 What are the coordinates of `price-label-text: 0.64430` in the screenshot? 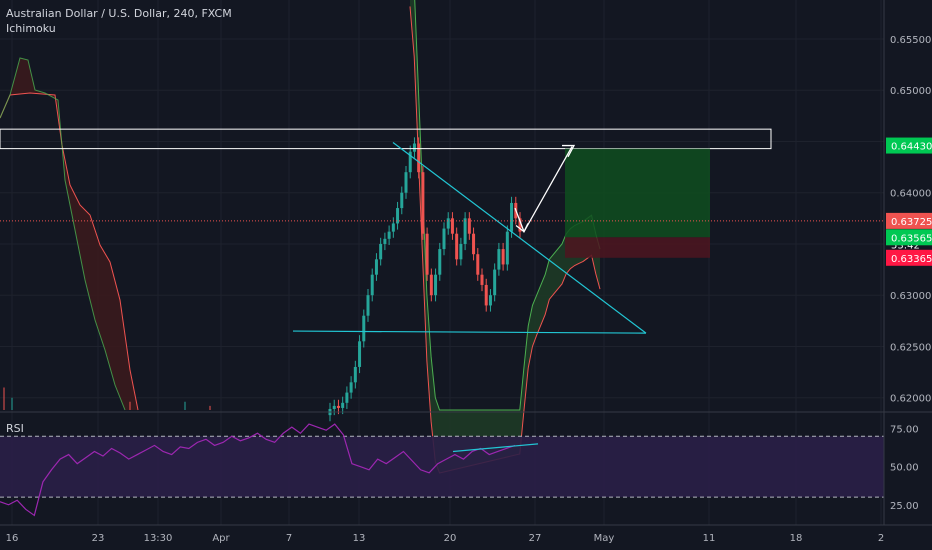 It's located at (911, 147).